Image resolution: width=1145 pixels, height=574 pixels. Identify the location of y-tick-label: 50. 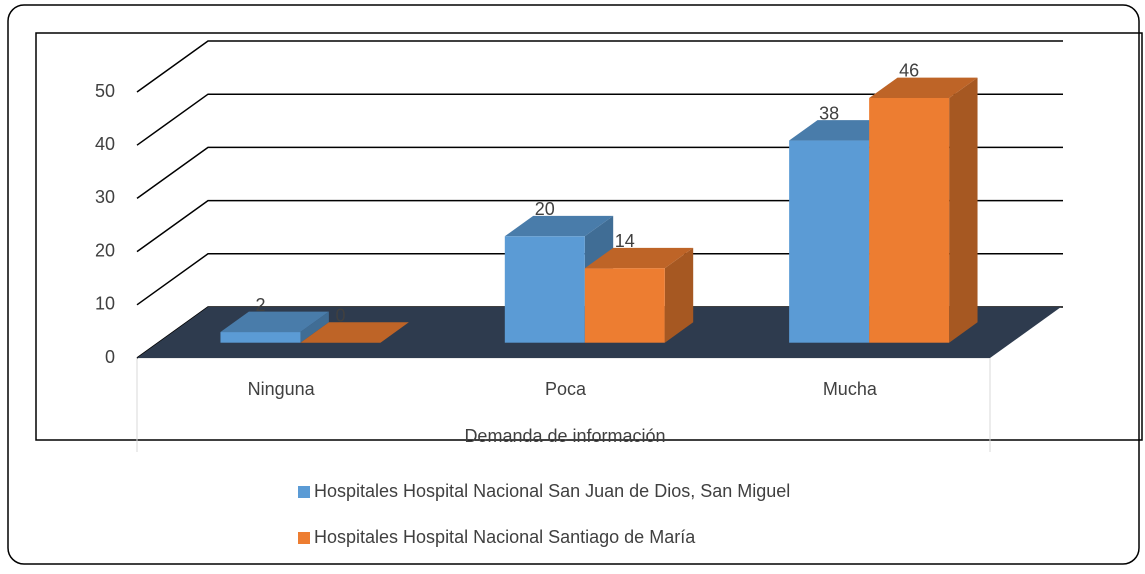
(105, 91).